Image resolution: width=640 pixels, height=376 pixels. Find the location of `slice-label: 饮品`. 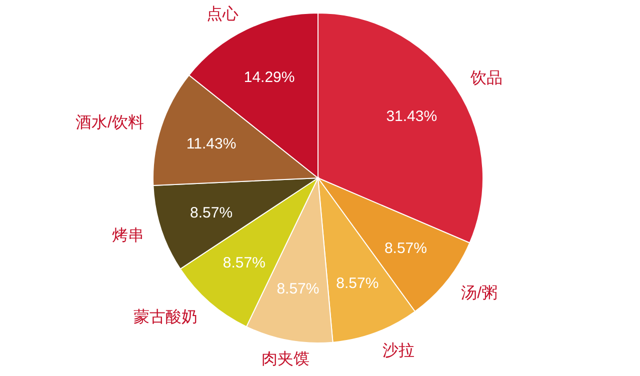

slice-label: 饮品 is located at coordinates (486, 79).